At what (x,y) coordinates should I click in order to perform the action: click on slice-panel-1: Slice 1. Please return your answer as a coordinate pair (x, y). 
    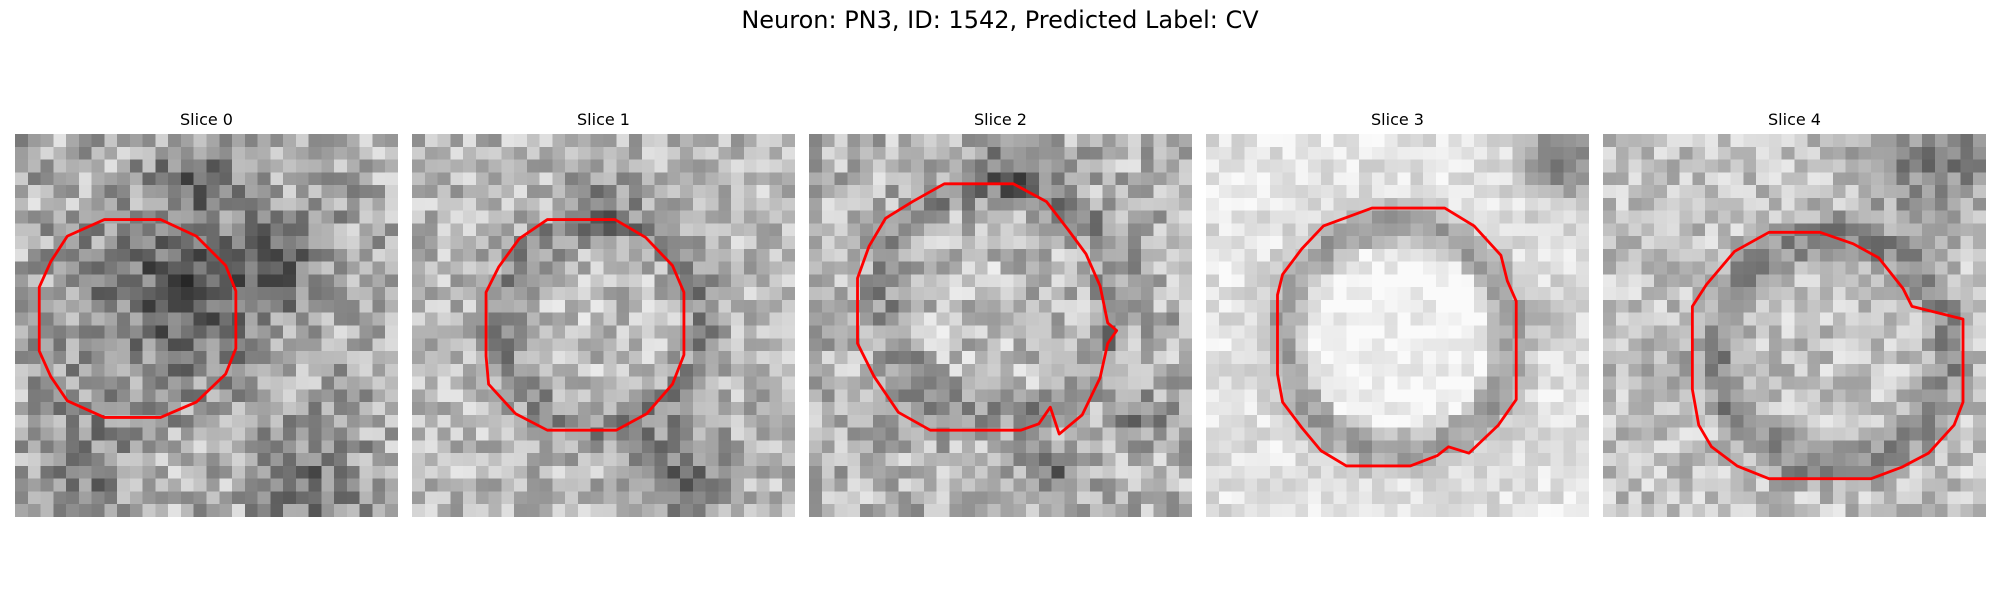
    Looking at the image, I should click on (603, 312).